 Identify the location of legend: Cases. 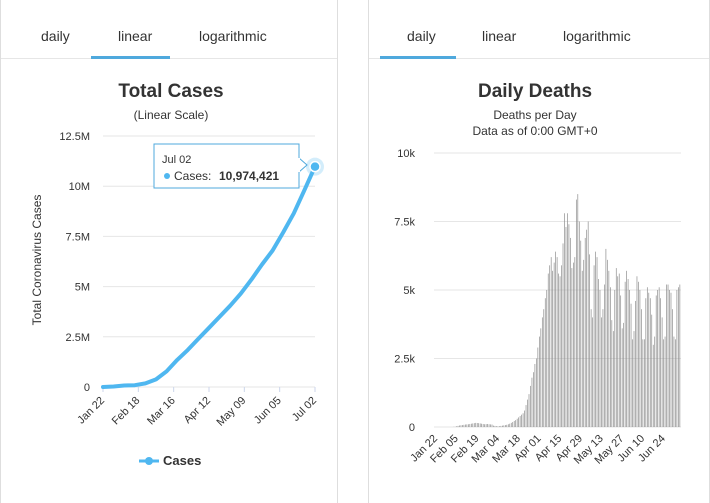
(170, 460).